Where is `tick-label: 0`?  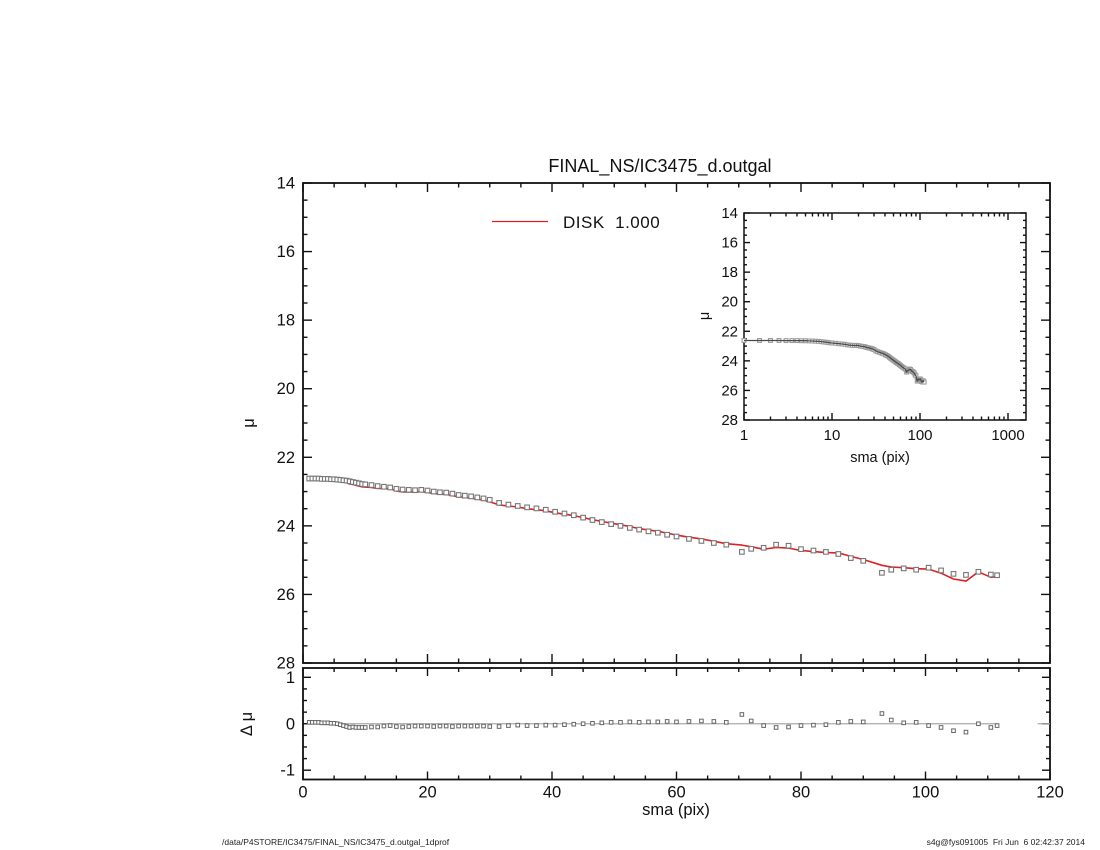
tick-label: 0 is located at coordinates (302, 793).